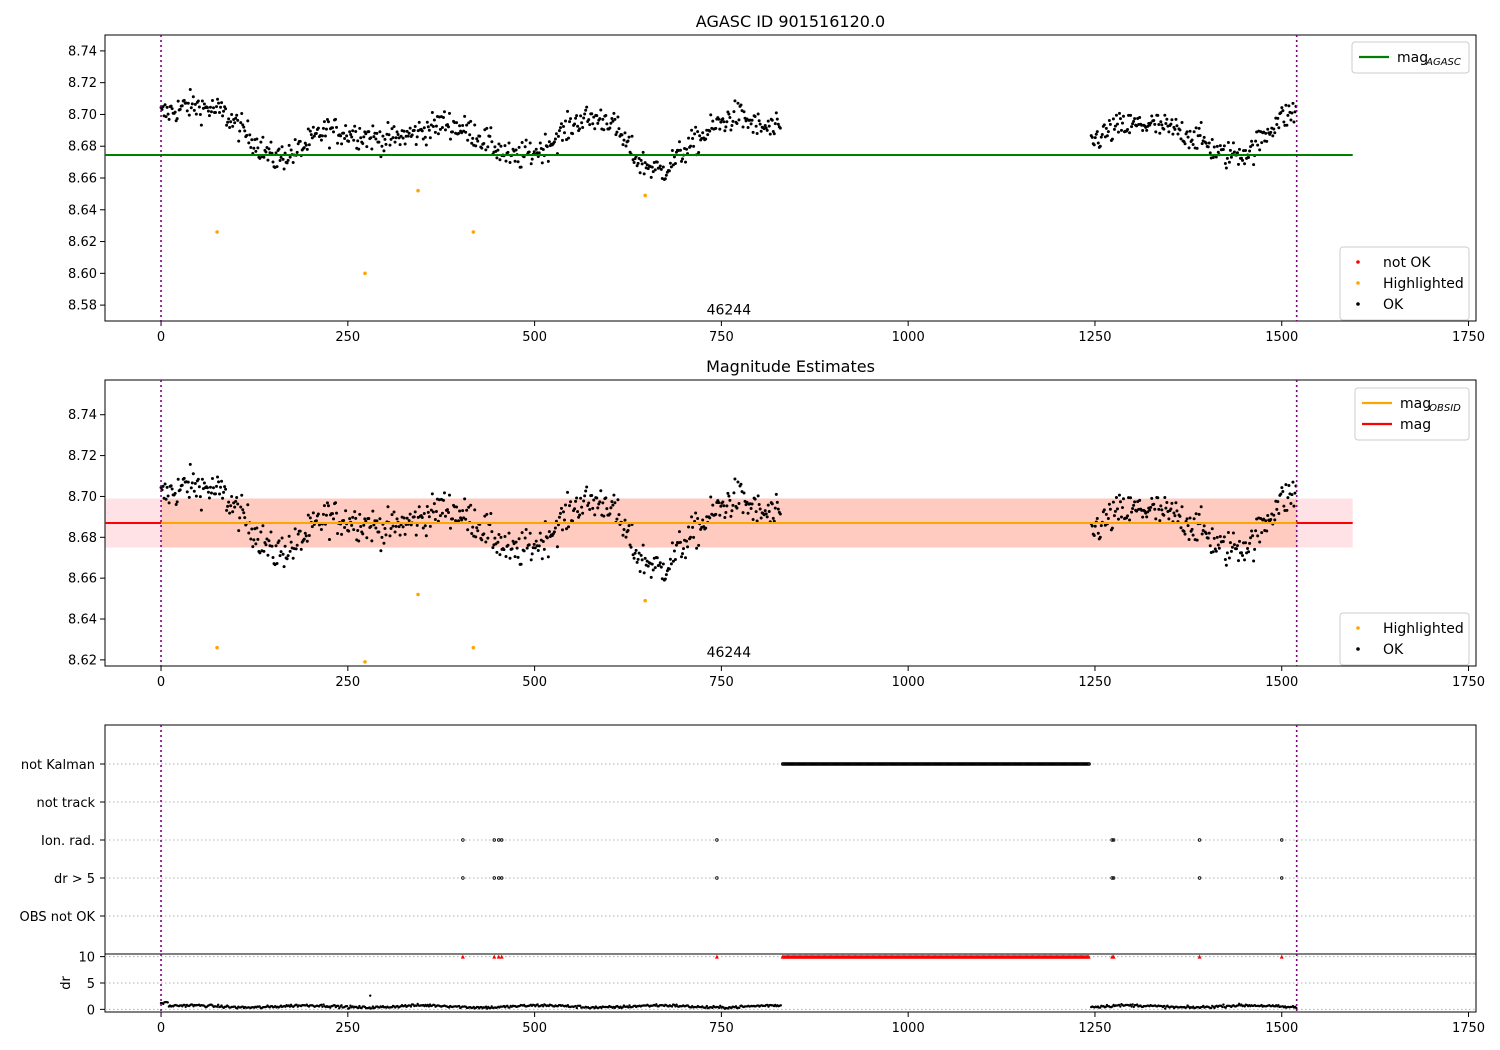  What do you see at coordinates (1094, 682) in the screenshot?
I see `x-tick-label: 1250` at bounding box center [1094, 682].